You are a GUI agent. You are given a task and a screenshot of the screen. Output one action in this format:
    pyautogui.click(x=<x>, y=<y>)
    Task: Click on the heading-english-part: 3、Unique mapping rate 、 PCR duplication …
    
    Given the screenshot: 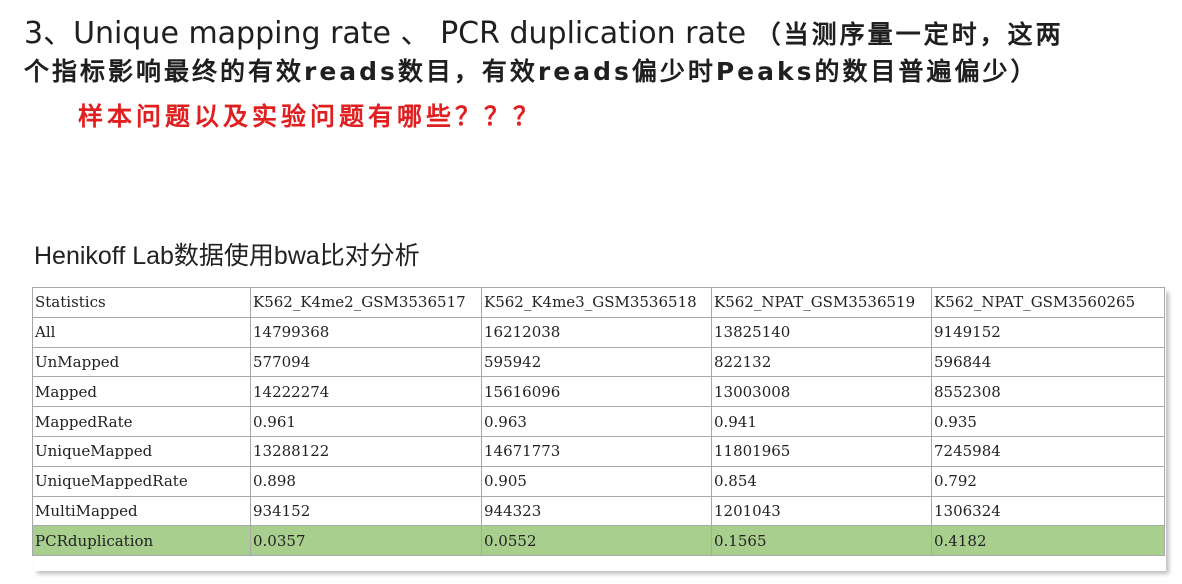 What is the action you would take?
    pyautogui.click(x=385, y=33)
    